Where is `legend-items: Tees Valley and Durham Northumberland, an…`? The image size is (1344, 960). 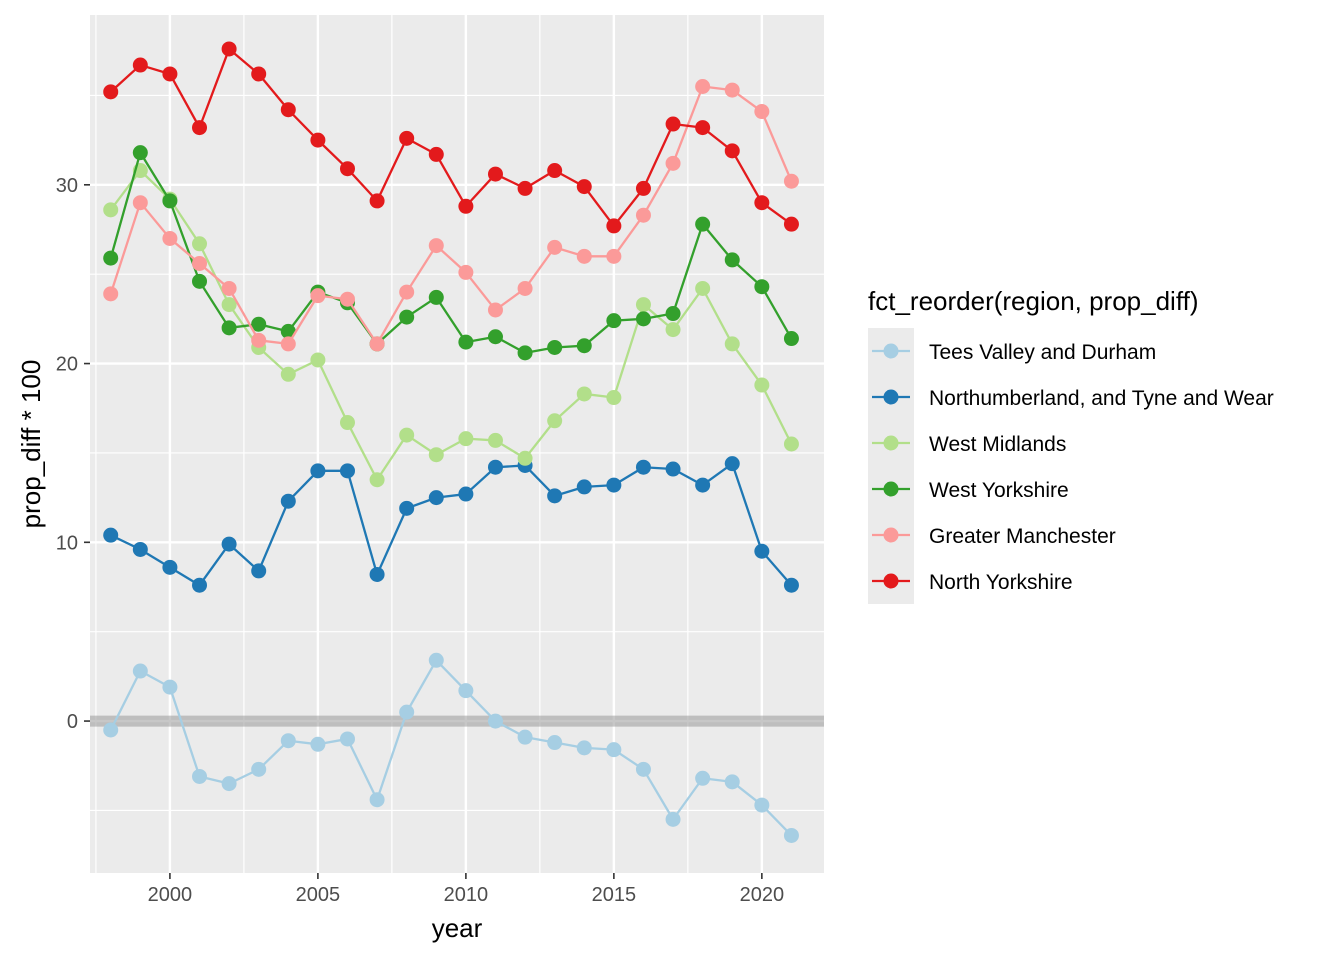 legend-items: Tees Valley and Durham Northumberland, an… is located at coordinates (1073, 467).